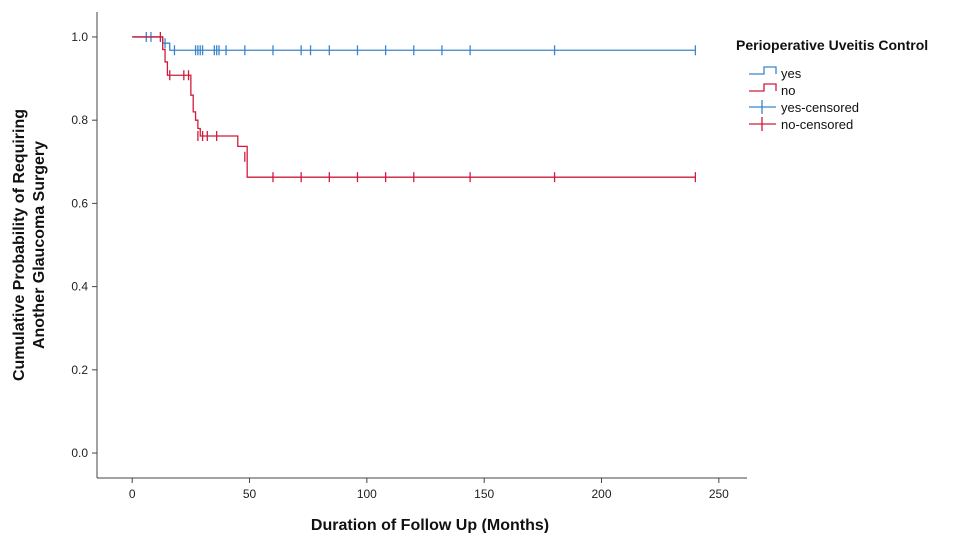 The height and width of the screenshot is (533, 972). Describe the element at coordinates (79, 453) in the screenshot. I see `y-tick-label: 0.0` at that location.